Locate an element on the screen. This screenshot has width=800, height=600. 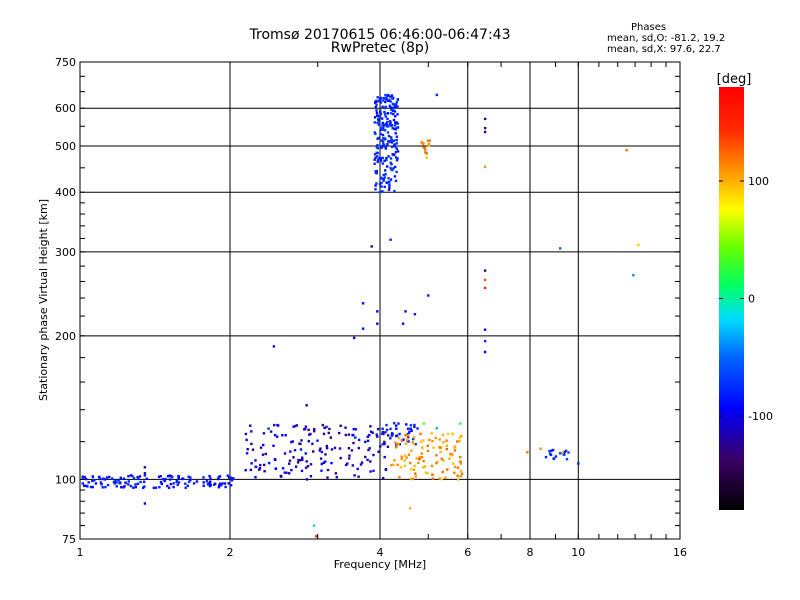
colorbar-tick-label: -100 is located at coordinates (760, 416).